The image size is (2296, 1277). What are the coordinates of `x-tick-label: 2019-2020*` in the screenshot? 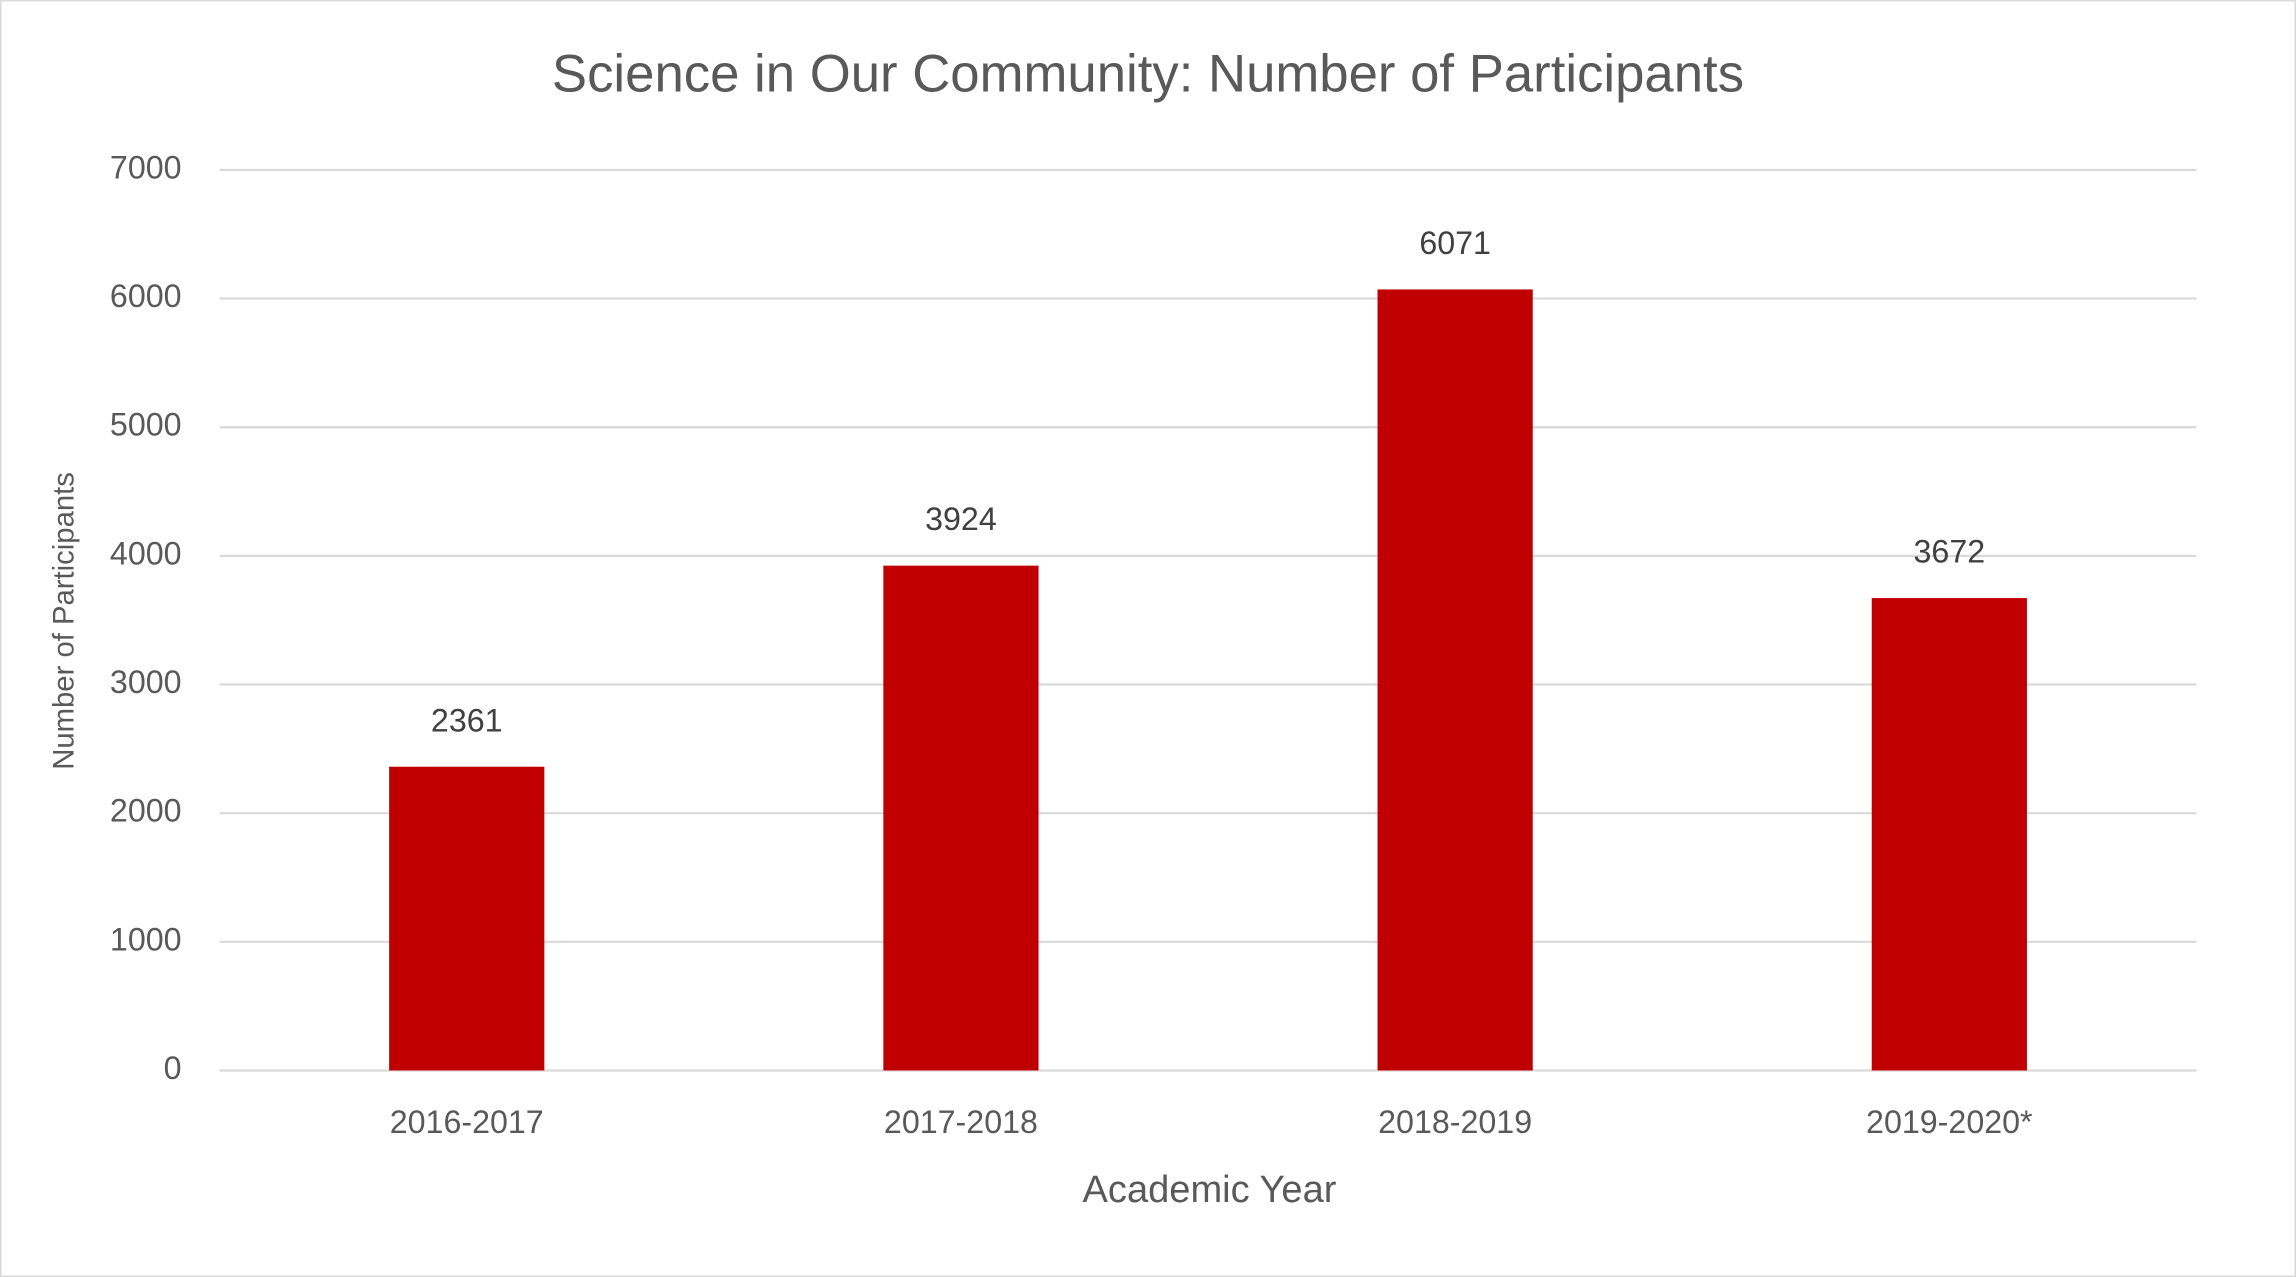 It's located at (1949, 1122).